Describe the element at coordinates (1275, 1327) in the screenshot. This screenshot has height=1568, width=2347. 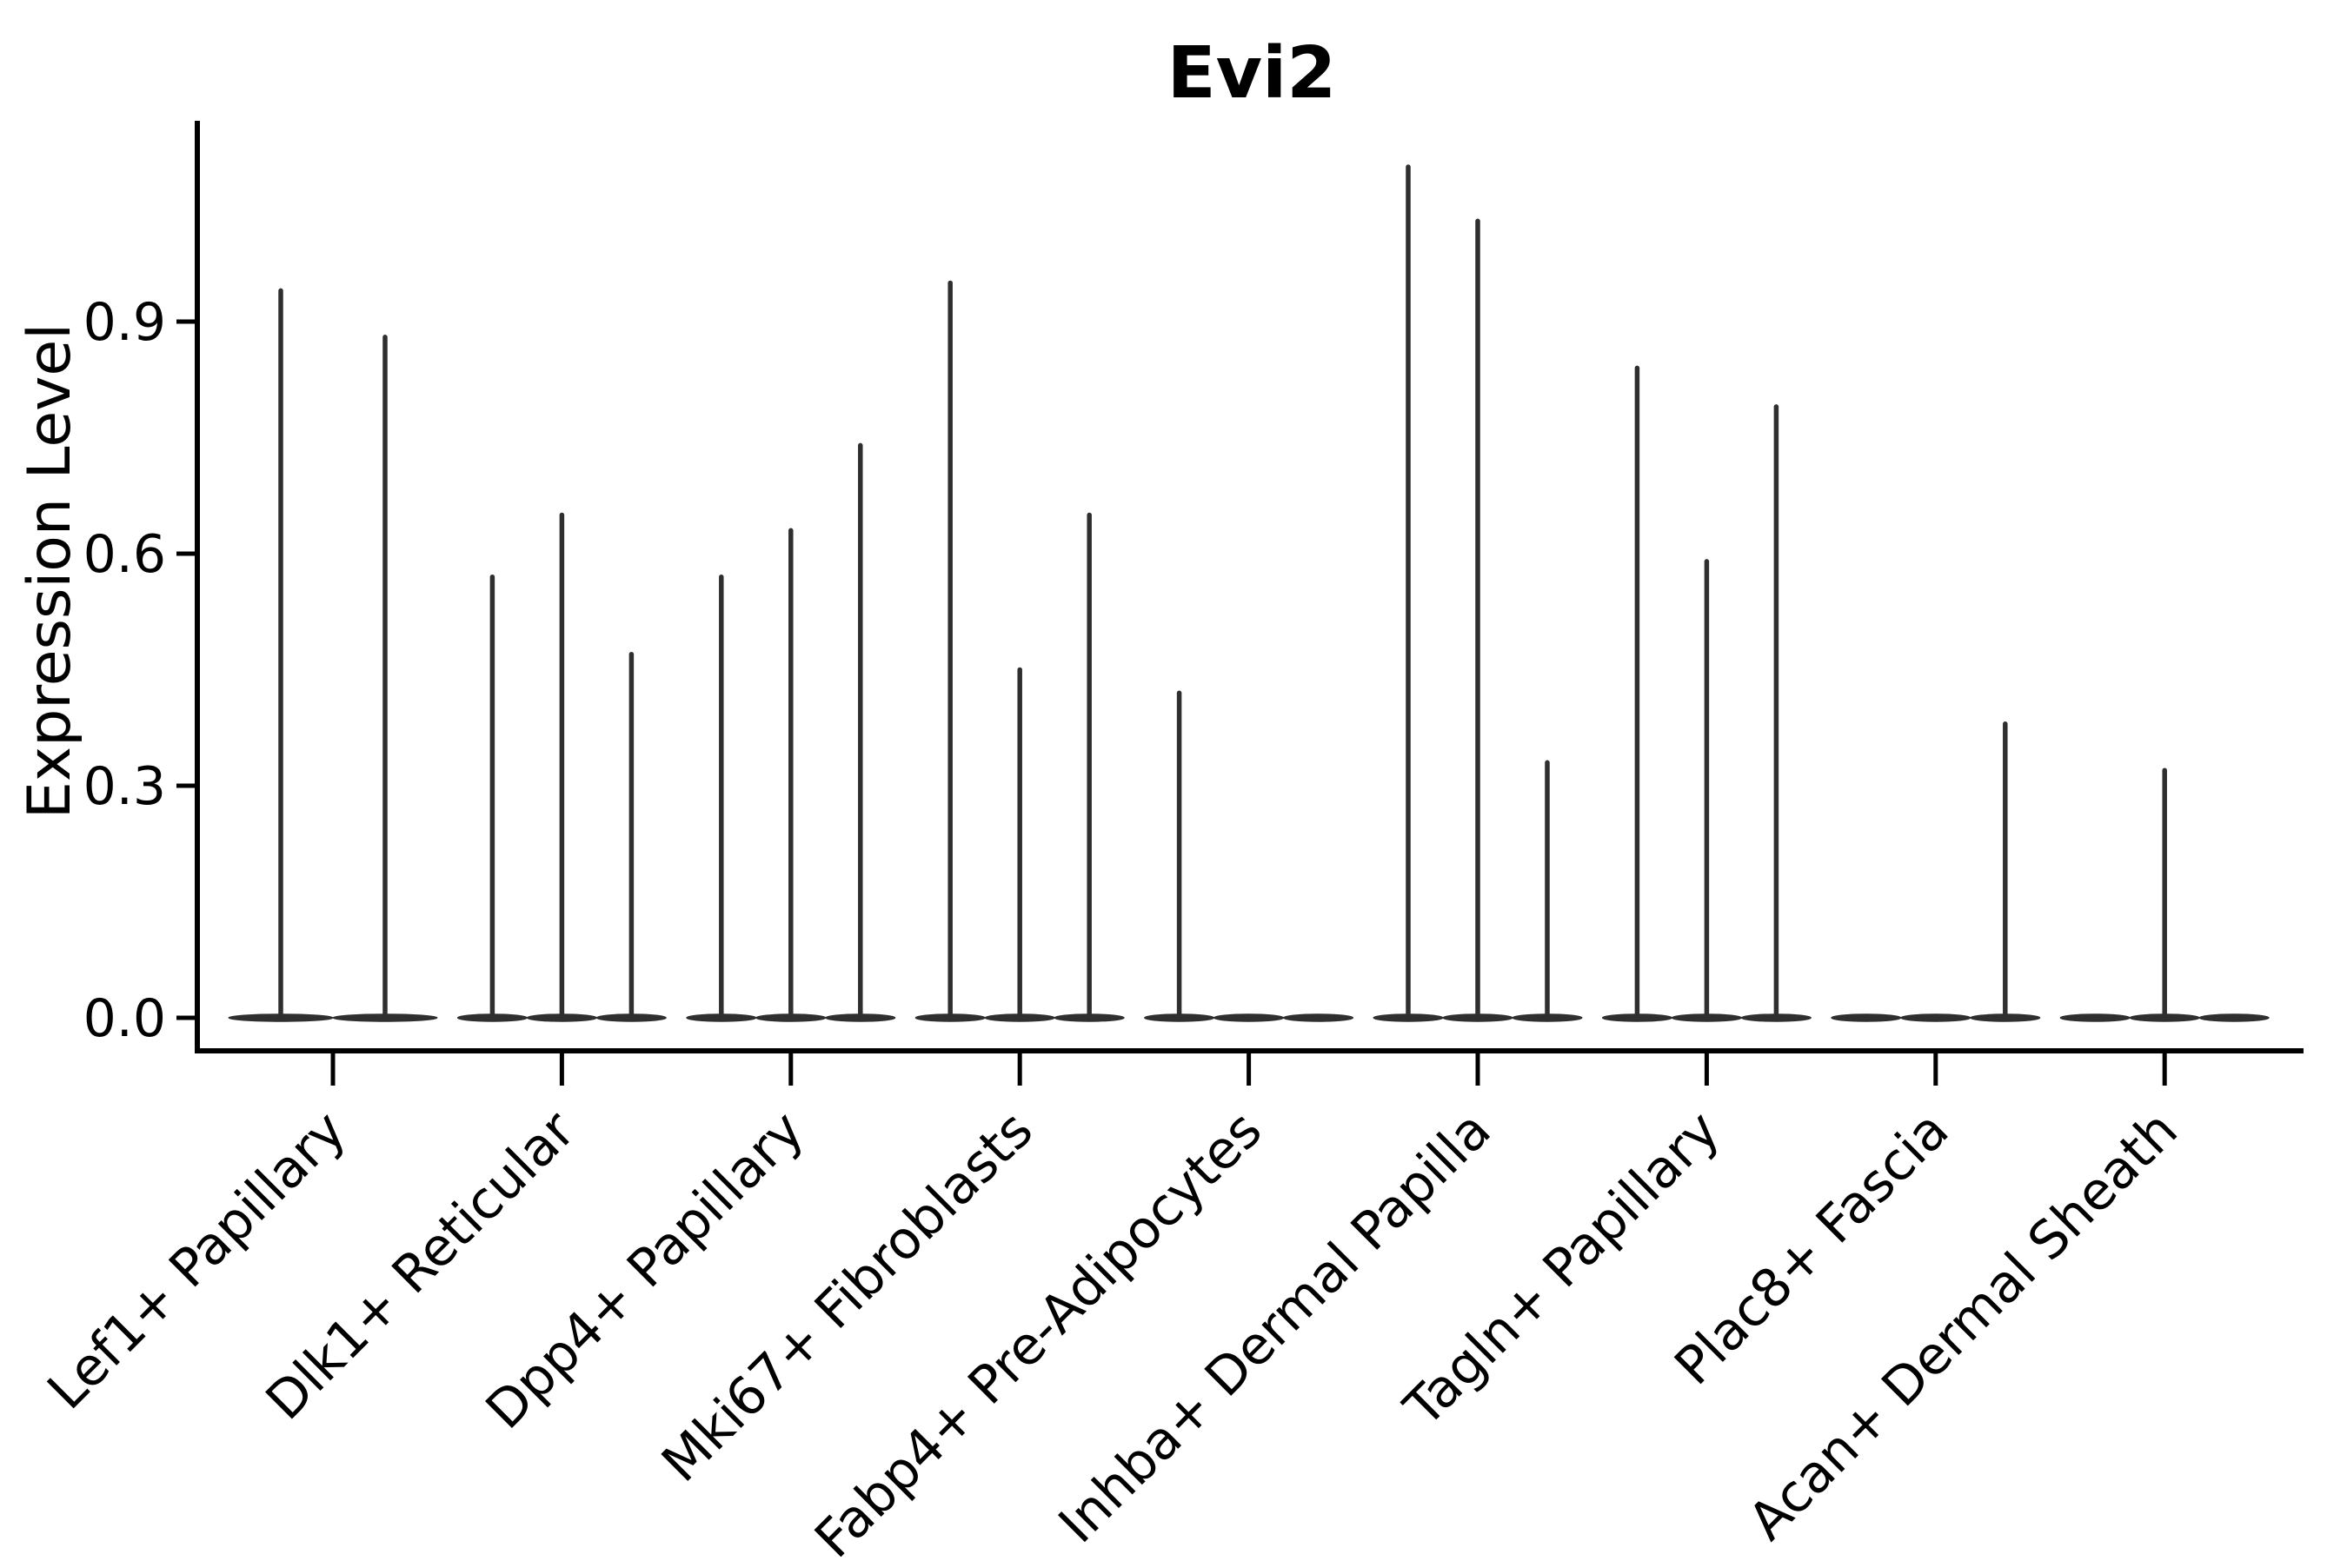
I see `x-tick-label: Inhba+ Dermal Papilla` at that location.